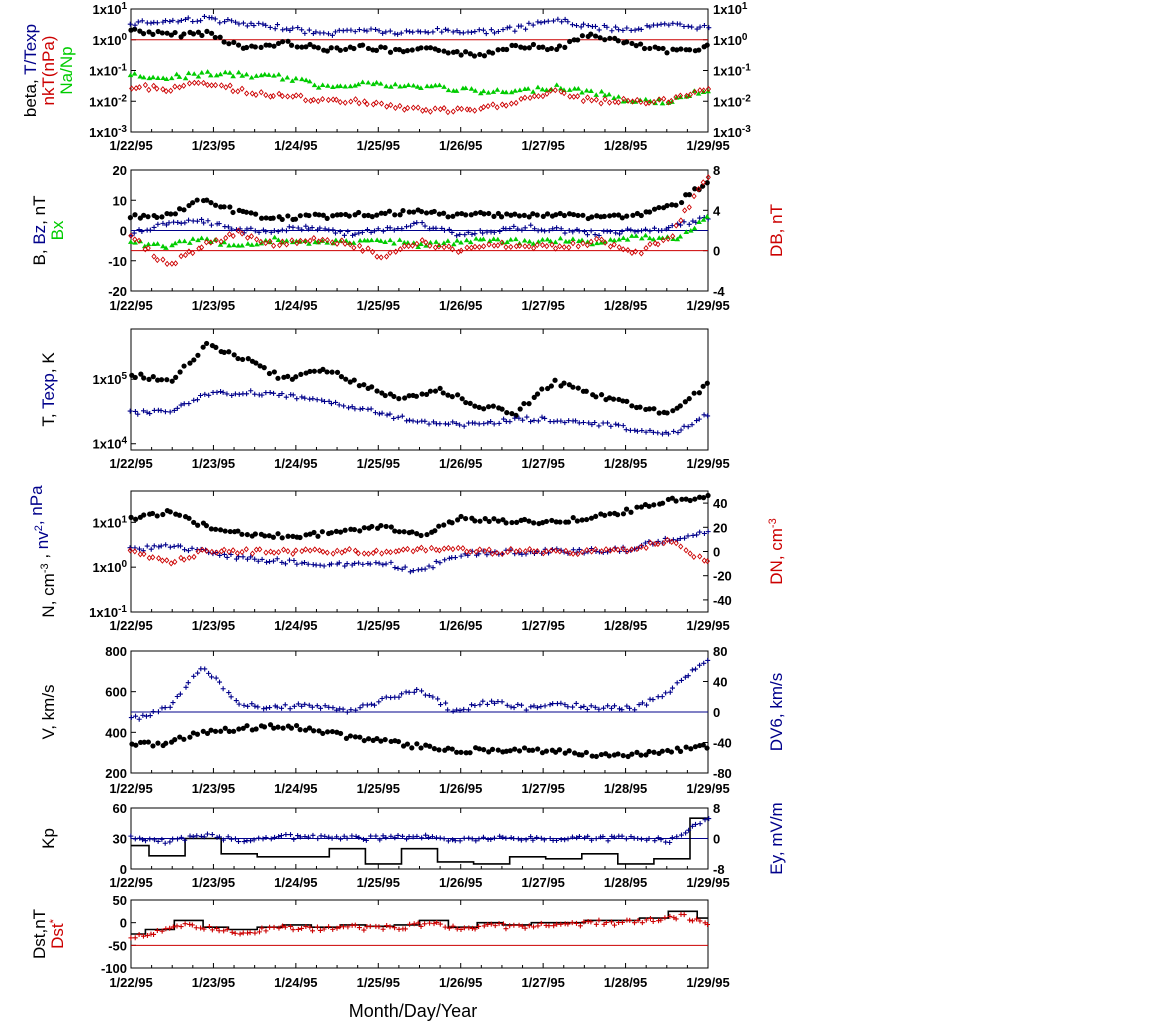 The height and width of the screenshot is (1032, 1152). I want to click on y-tick-label-right: 4, so click(717, 210).